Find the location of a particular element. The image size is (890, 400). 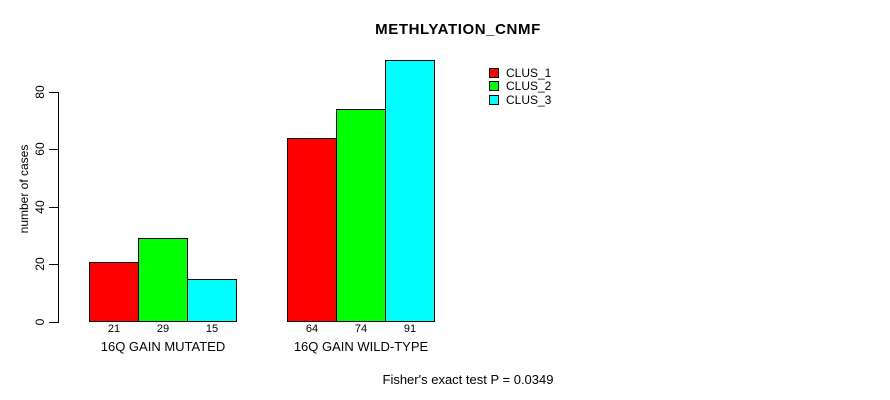

bar-value-label: 64 is located at coordinates (312, 329).